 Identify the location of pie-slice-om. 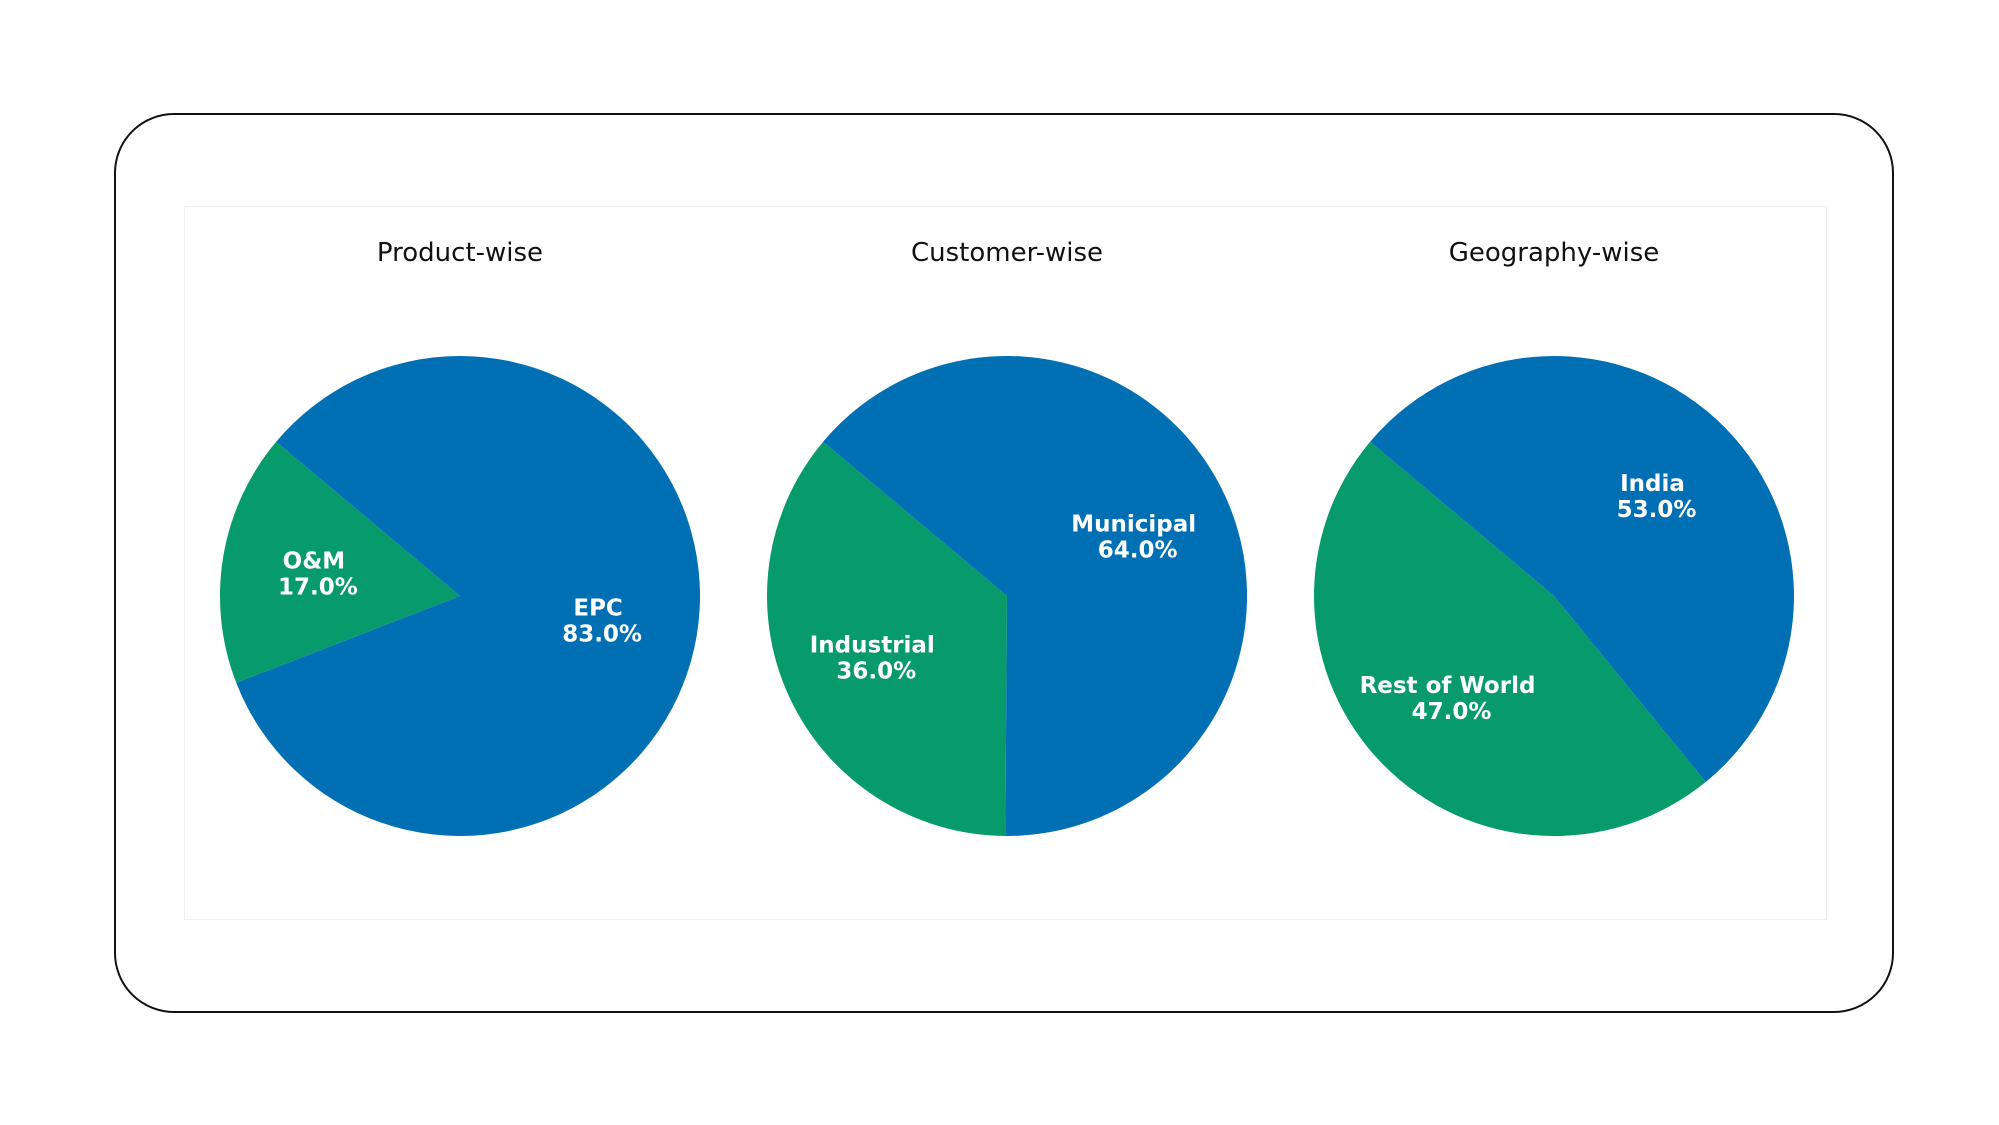
(339, 562).